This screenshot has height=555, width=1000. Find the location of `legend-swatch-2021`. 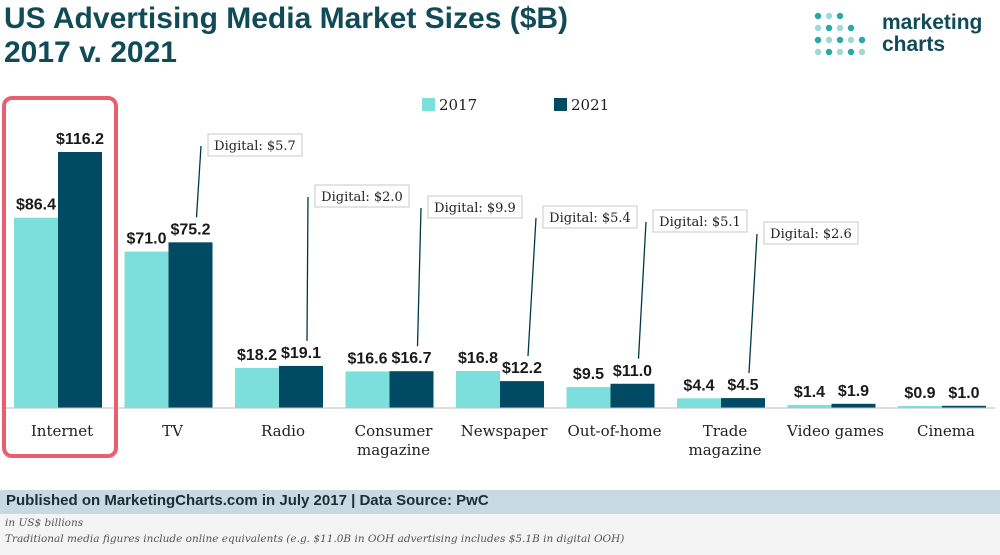

legend-swatch-2021 is located at coordinates (560, 104).